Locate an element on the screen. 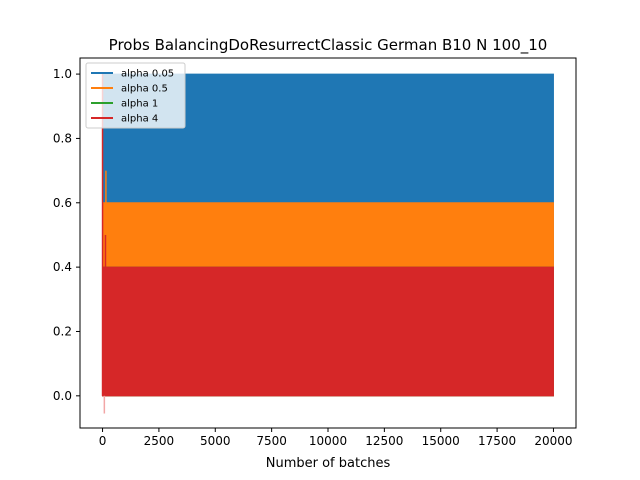 The height and width of the screenshot is (480, 640). y-tick-label: 0.6 is located at coordinates (62, 203).